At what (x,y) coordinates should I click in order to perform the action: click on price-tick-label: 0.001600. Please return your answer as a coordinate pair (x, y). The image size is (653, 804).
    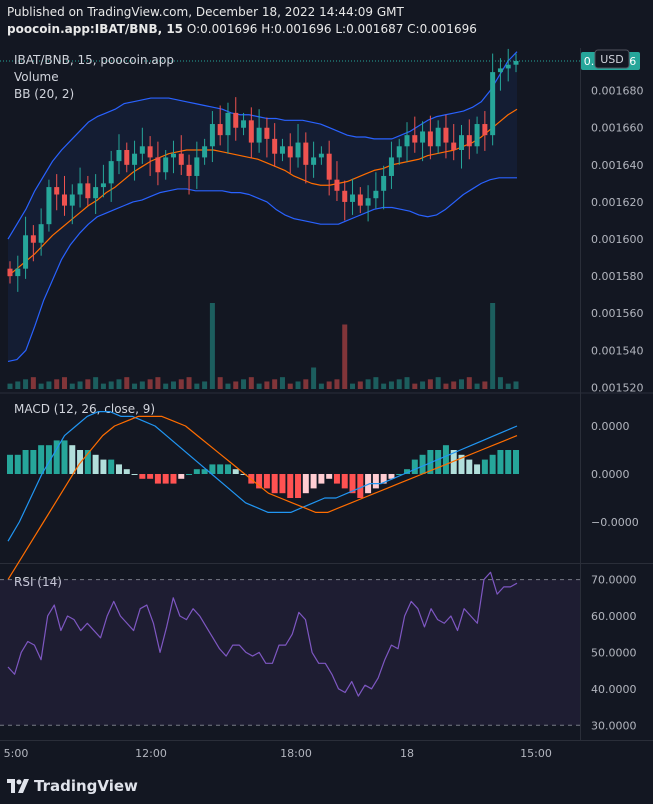
    Looking at the image, I should click on (617, 239).